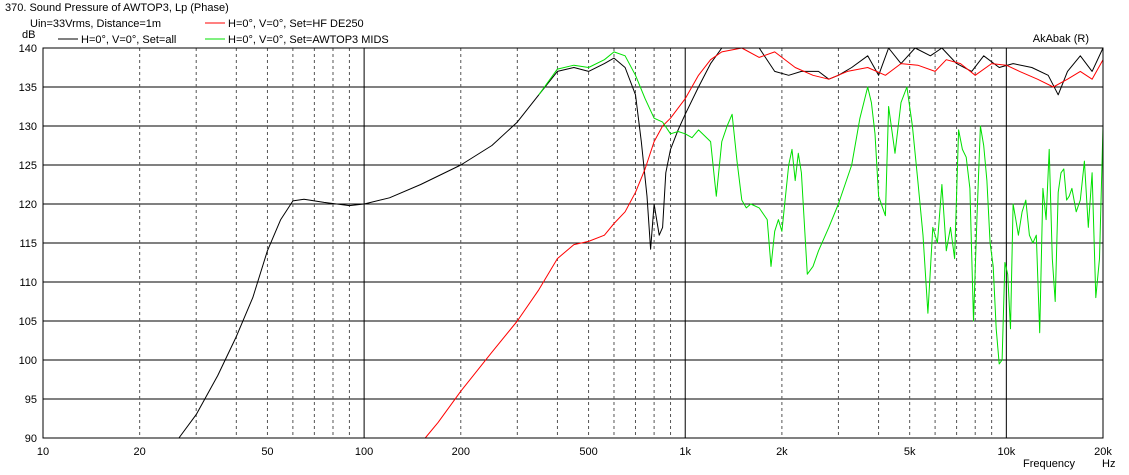  I want to click on x-tick-label: 200, so click(461, 452).